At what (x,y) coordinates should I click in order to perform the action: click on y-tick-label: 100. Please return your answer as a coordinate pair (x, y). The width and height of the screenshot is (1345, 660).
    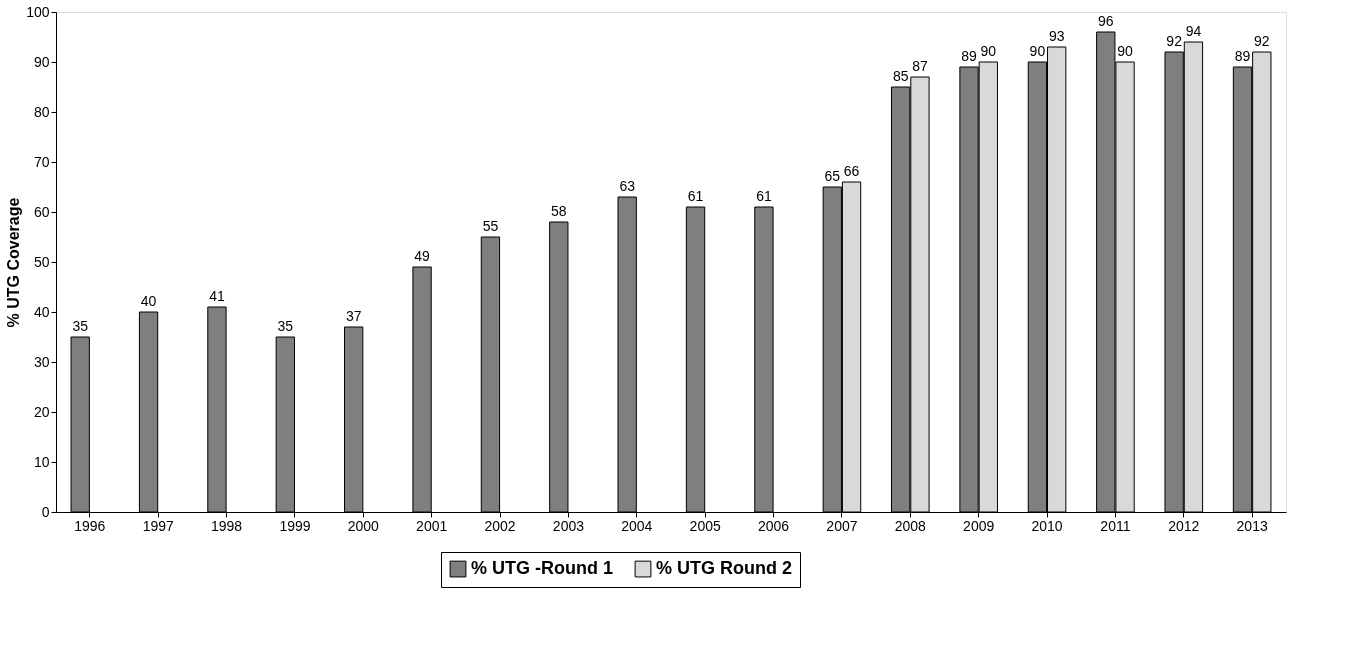
    Looking at the image, I should click on (38, 11).